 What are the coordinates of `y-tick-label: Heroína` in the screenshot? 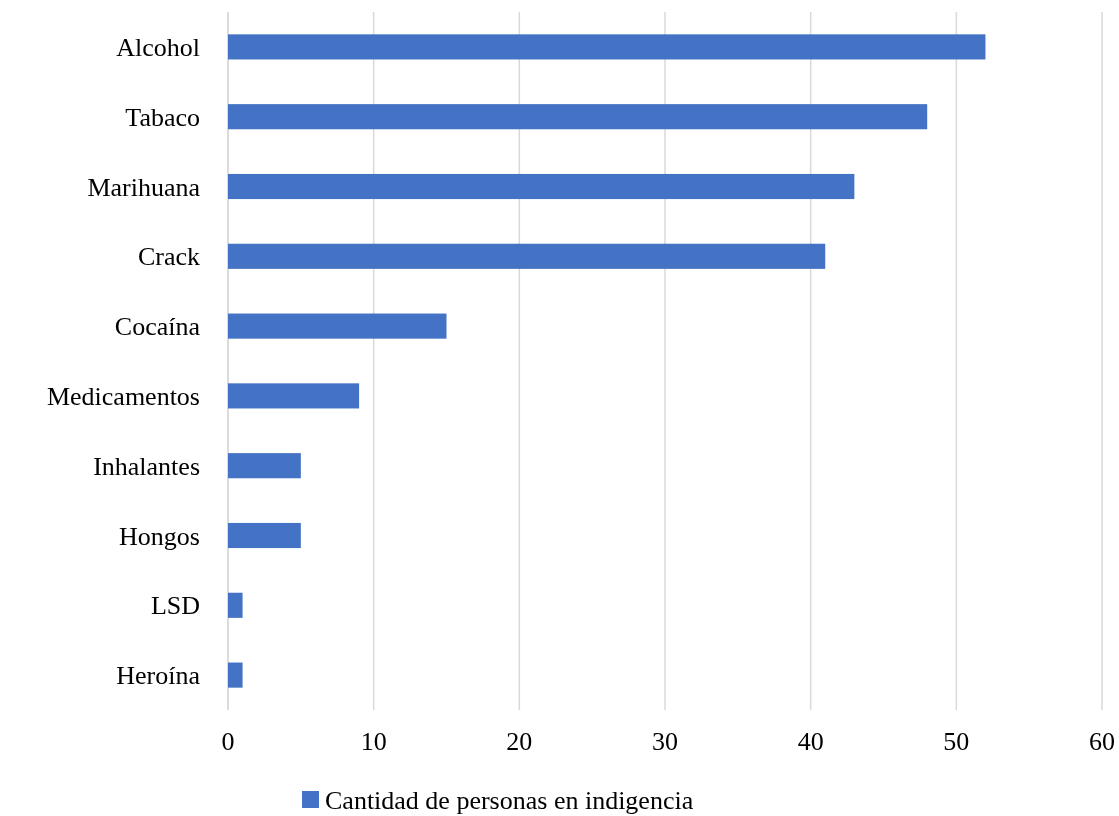 It's located at (158, 676).